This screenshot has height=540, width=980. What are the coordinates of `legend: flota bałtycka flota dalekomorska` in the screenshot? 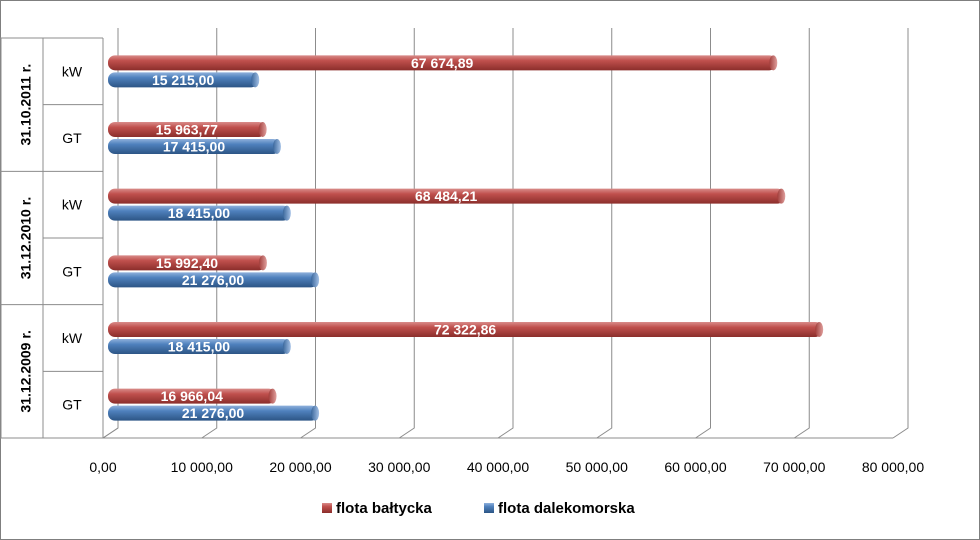 It's located at (478, 508).